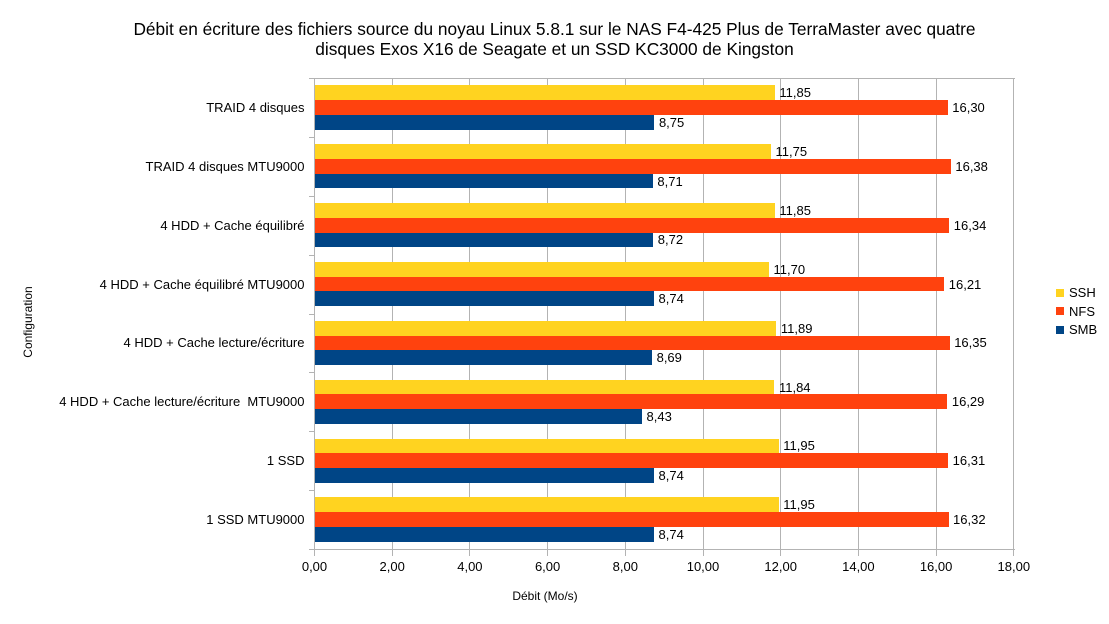 This screenshot has height=624, width=1109. What do you see at coordinates (969, 520) in the screenshot?
I see `value-label: 16,32` at bounding box center [969, 520].